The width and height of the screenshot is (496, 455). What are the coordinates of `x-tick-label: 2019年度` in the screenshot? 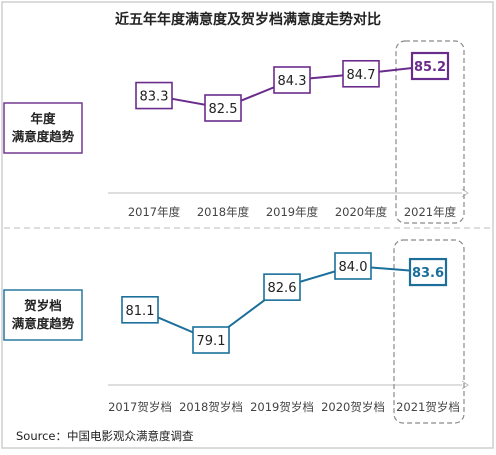 It's located at (292, 212).